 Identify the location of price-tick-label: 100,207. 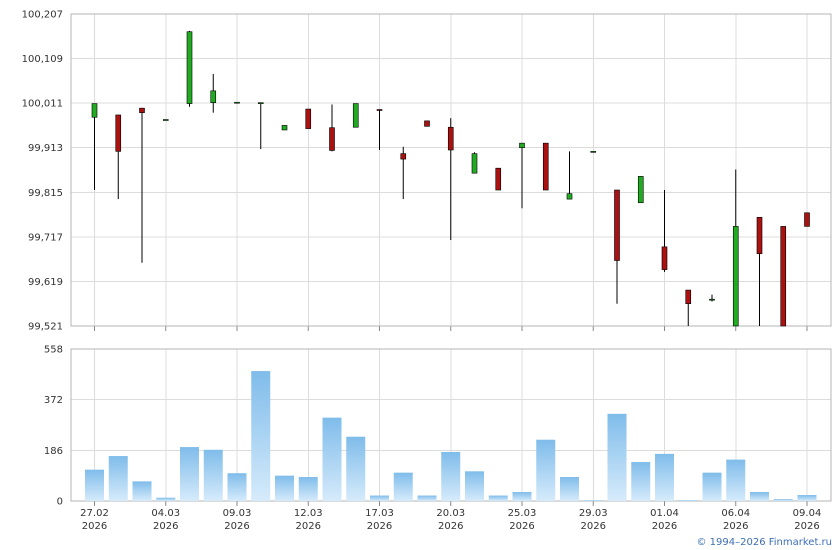
(42, 15).